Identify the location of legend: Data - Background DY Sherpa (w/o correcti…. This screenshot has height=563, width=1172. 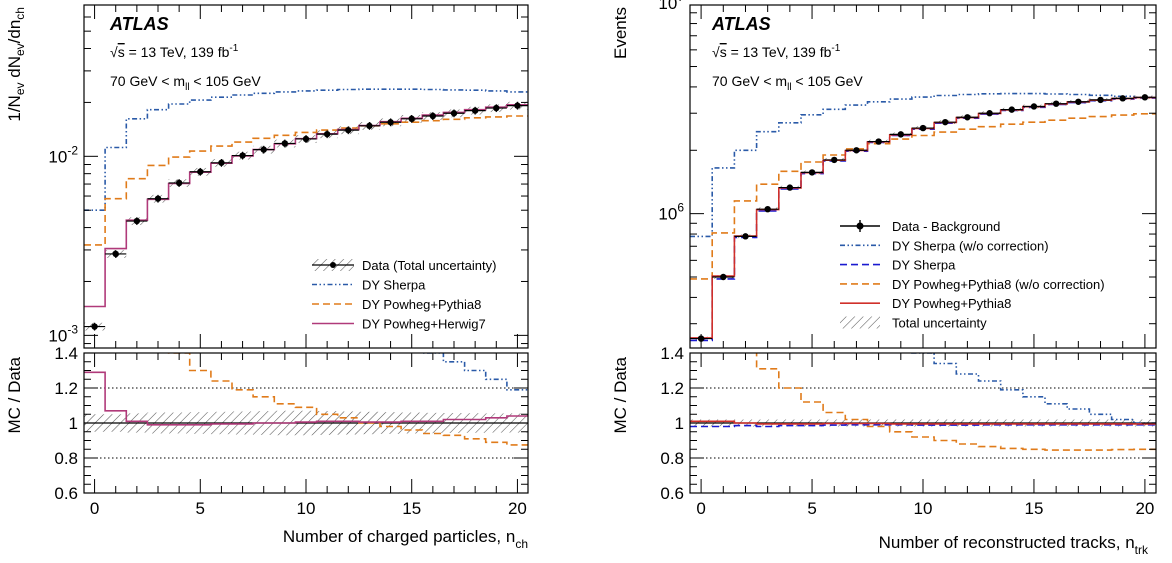
(972, 275).